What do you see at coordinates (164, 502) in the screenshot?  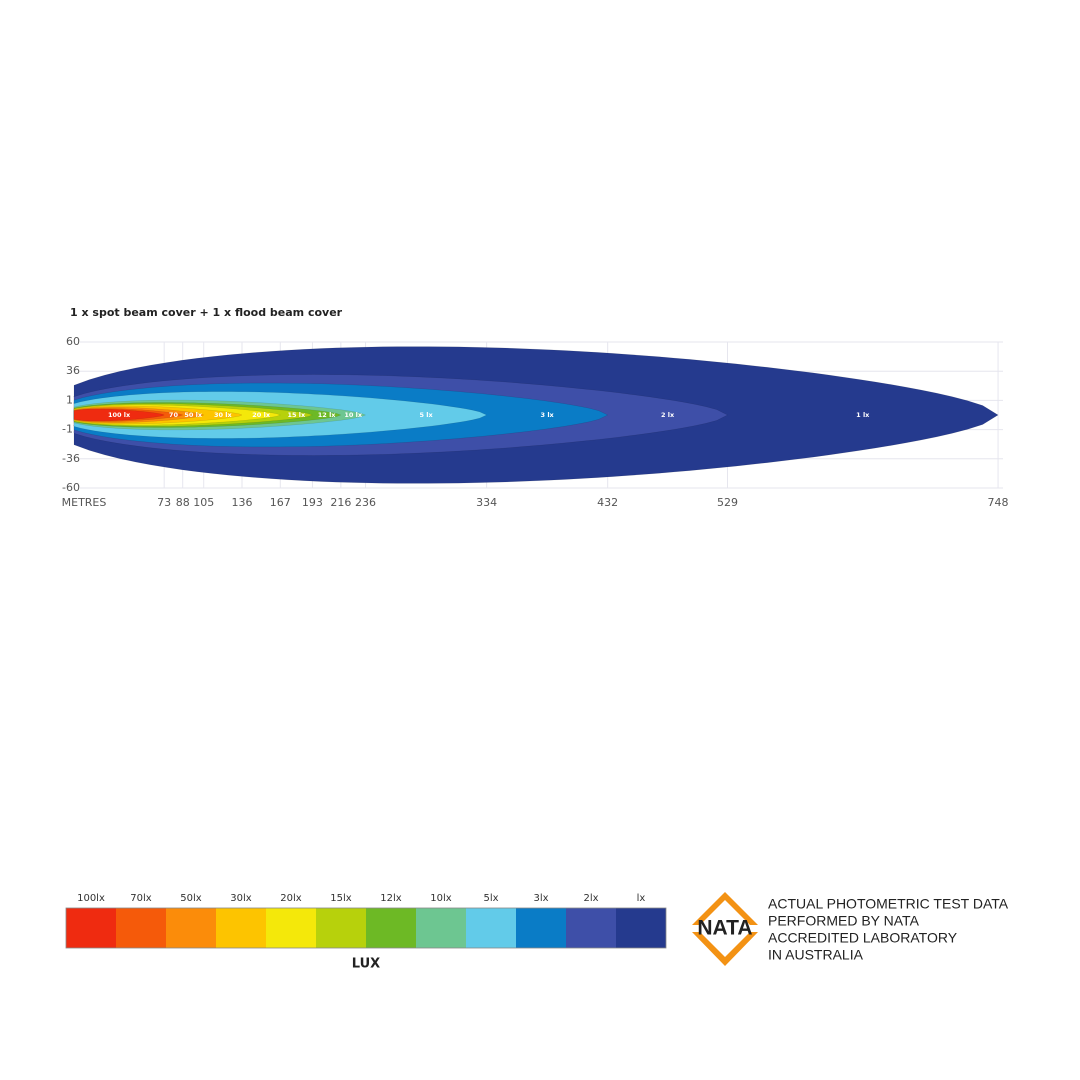 I see `x-tick-label: 73` at bounding box center [164, 502].